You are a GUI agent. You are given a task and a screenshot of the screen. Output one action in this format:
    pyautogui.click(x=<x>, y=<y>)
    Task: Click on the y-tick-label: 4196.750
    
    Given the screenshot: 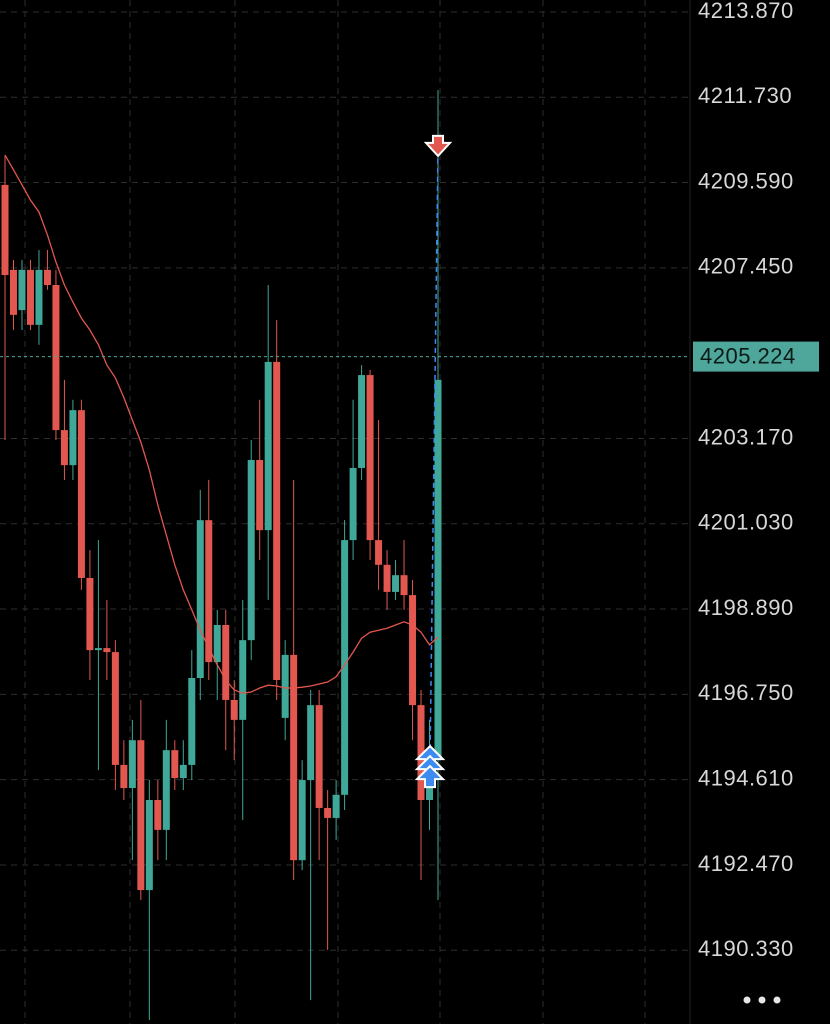 What is the action you would take?
    pyautogui.click(x=746, y=692)
    